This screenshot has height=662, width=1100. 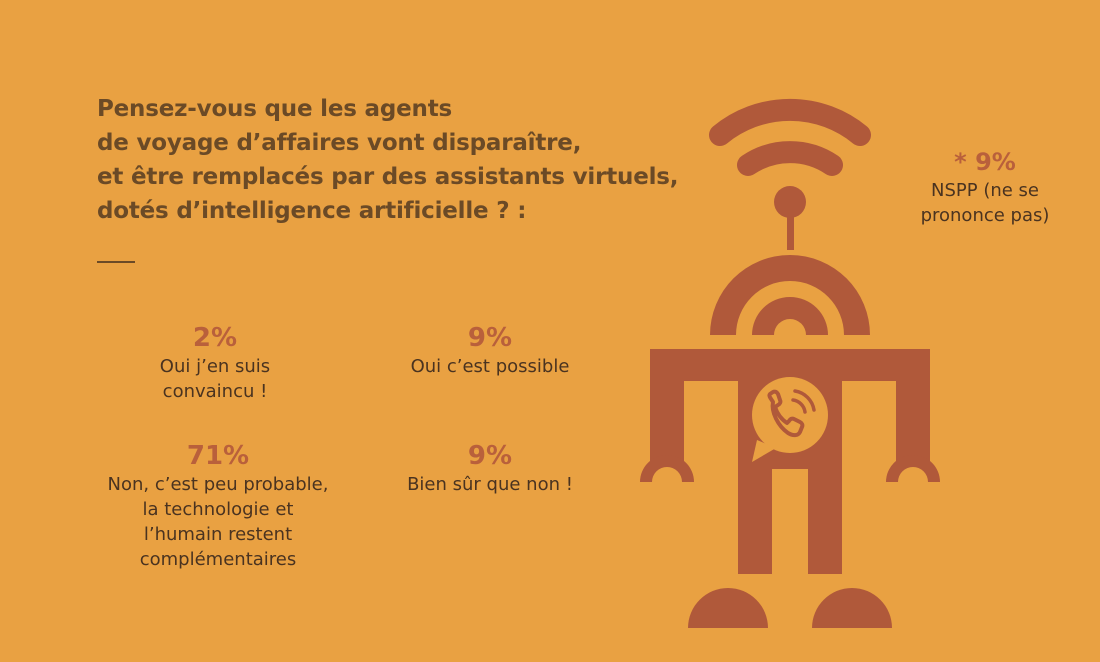 What do you see at coordinates (218, 456) in the screenshot?
I see `stat-percent: 71%` at bounding box center [218, 456].